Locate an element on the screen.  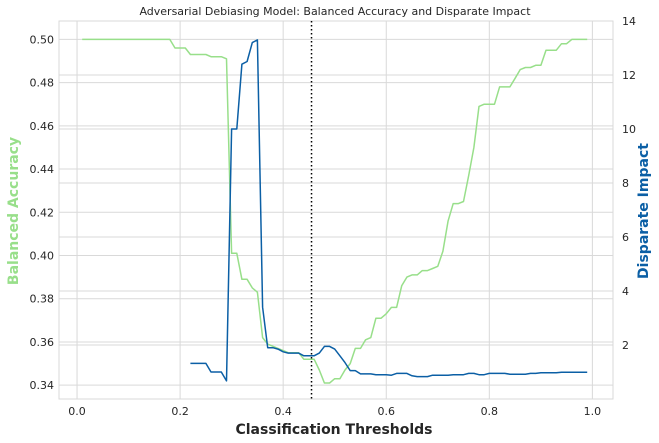
y-left-tick-label: 0.40 is located at coordinates (42, 255).